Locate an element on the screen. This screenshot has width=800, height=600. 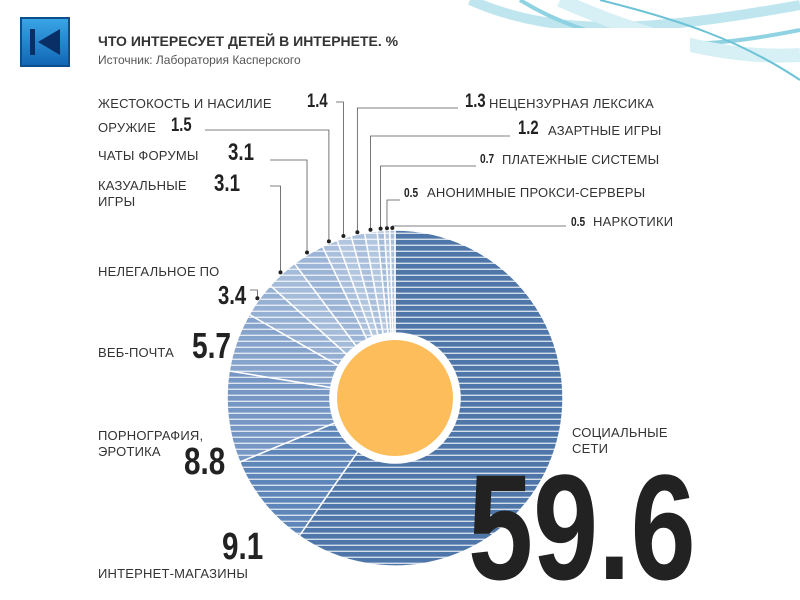
category-label: ПОРНОГРАФИЯ, ЭРОТИКА is located at coordinates (151, 443).